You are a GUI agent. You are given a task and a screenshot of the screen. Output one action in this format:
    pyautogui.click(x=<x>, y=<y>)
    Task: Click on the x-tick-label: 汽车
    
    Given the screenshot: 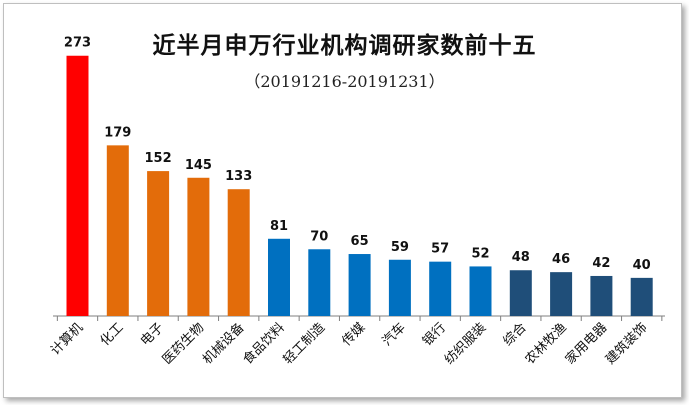 What is the action you would take?
    pyautogui.click(x=394, y=335)
    